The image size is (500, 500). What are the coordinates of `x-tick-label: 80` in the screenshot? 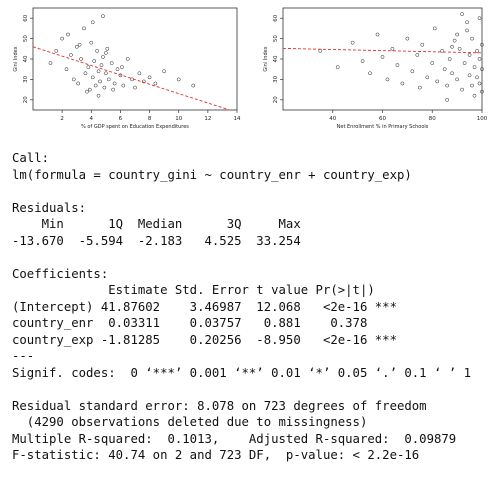 It's located at (432, 119).